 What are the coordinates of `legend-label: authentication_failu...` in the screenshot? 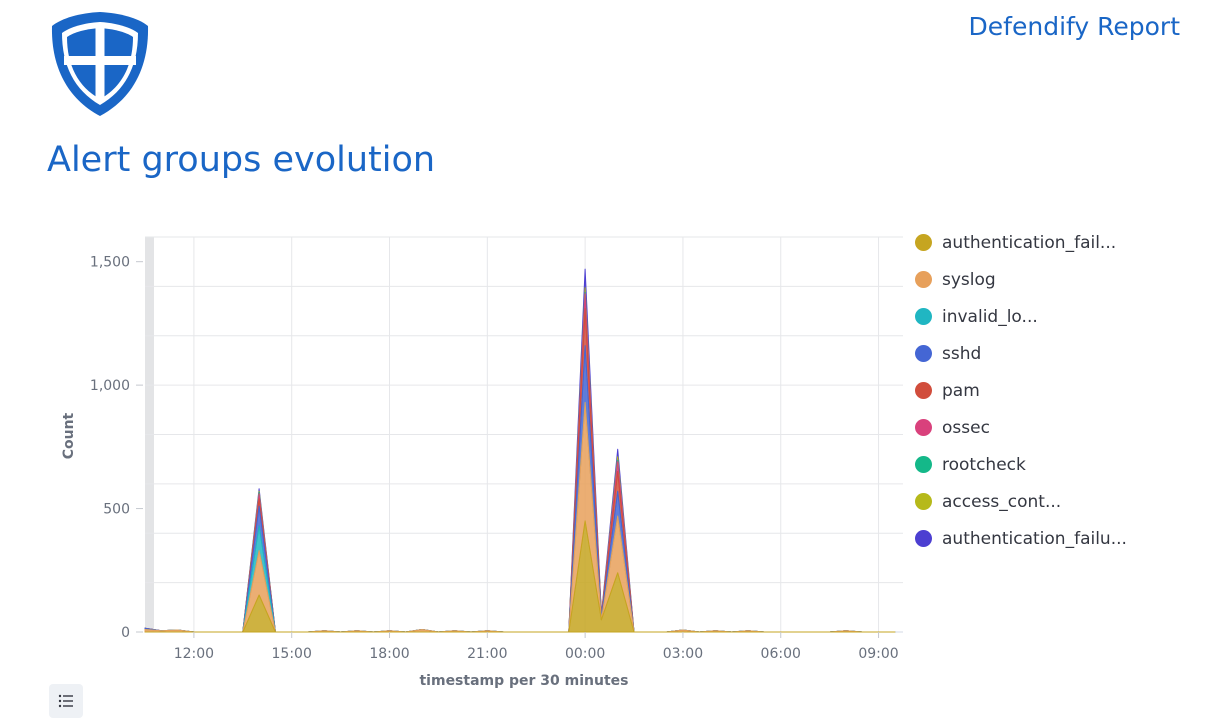 It's located at (1034, 538).